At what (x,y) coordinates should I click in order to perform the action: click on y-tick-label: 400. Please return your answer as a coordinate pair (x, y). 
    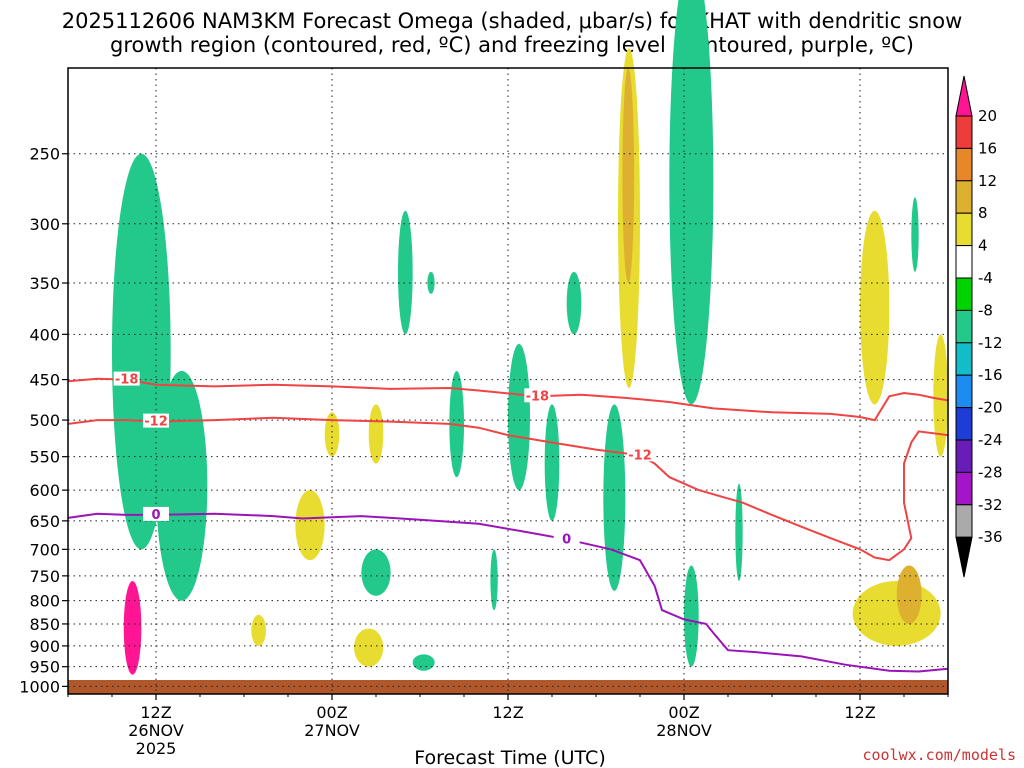
    Looking at the image, I should click on (44, 334).